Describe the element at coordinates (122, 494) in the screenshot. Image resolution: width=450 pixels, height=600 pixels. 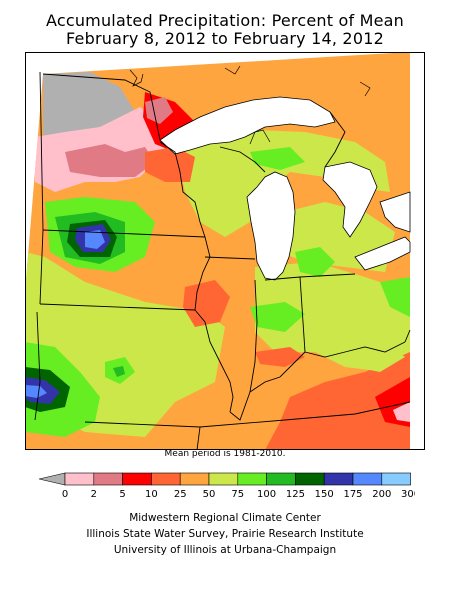
I see `legend-tick-label: 5` at that location.